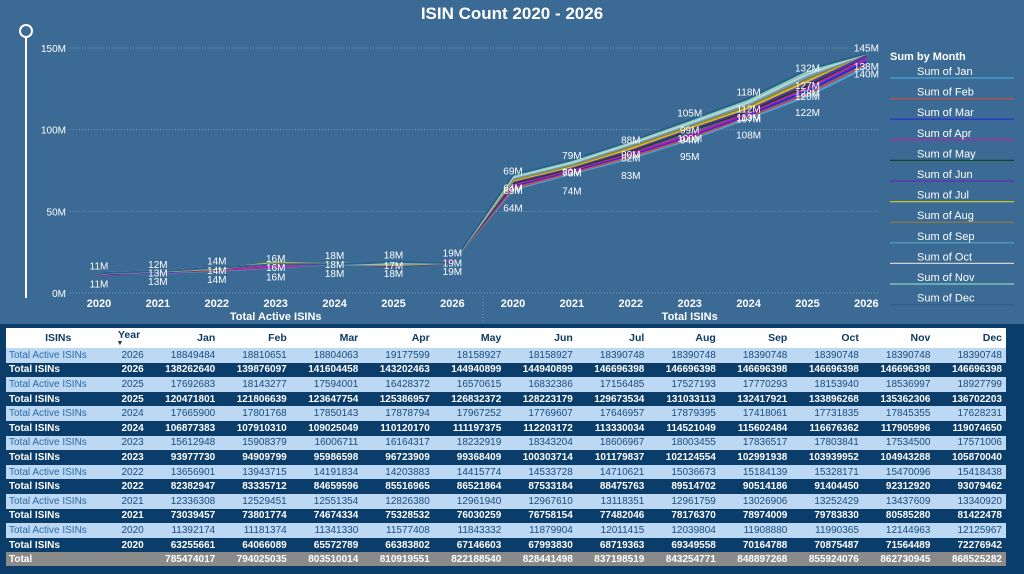 The height and width of the screenshot is (574, 1024). What do you see at coordinates (755, 443) in the screenshot?
I see `table-cell: 17836517` at bounding box center [755, 443].